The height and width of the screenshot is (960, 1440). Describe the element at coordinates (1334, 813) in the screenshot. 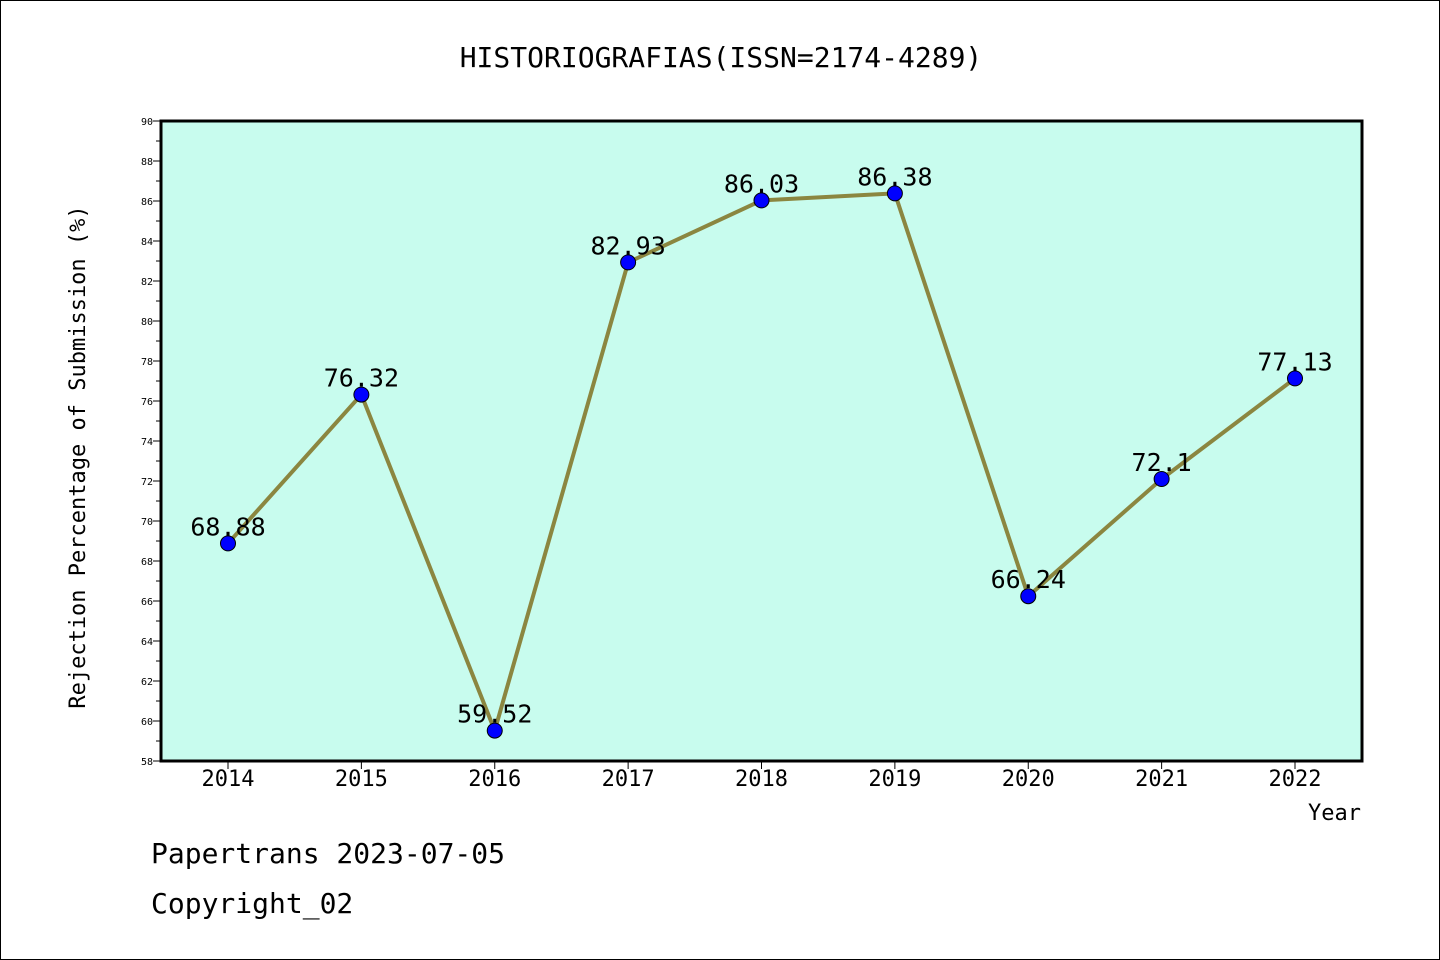

I see `x-axis-label: Year` at that location.